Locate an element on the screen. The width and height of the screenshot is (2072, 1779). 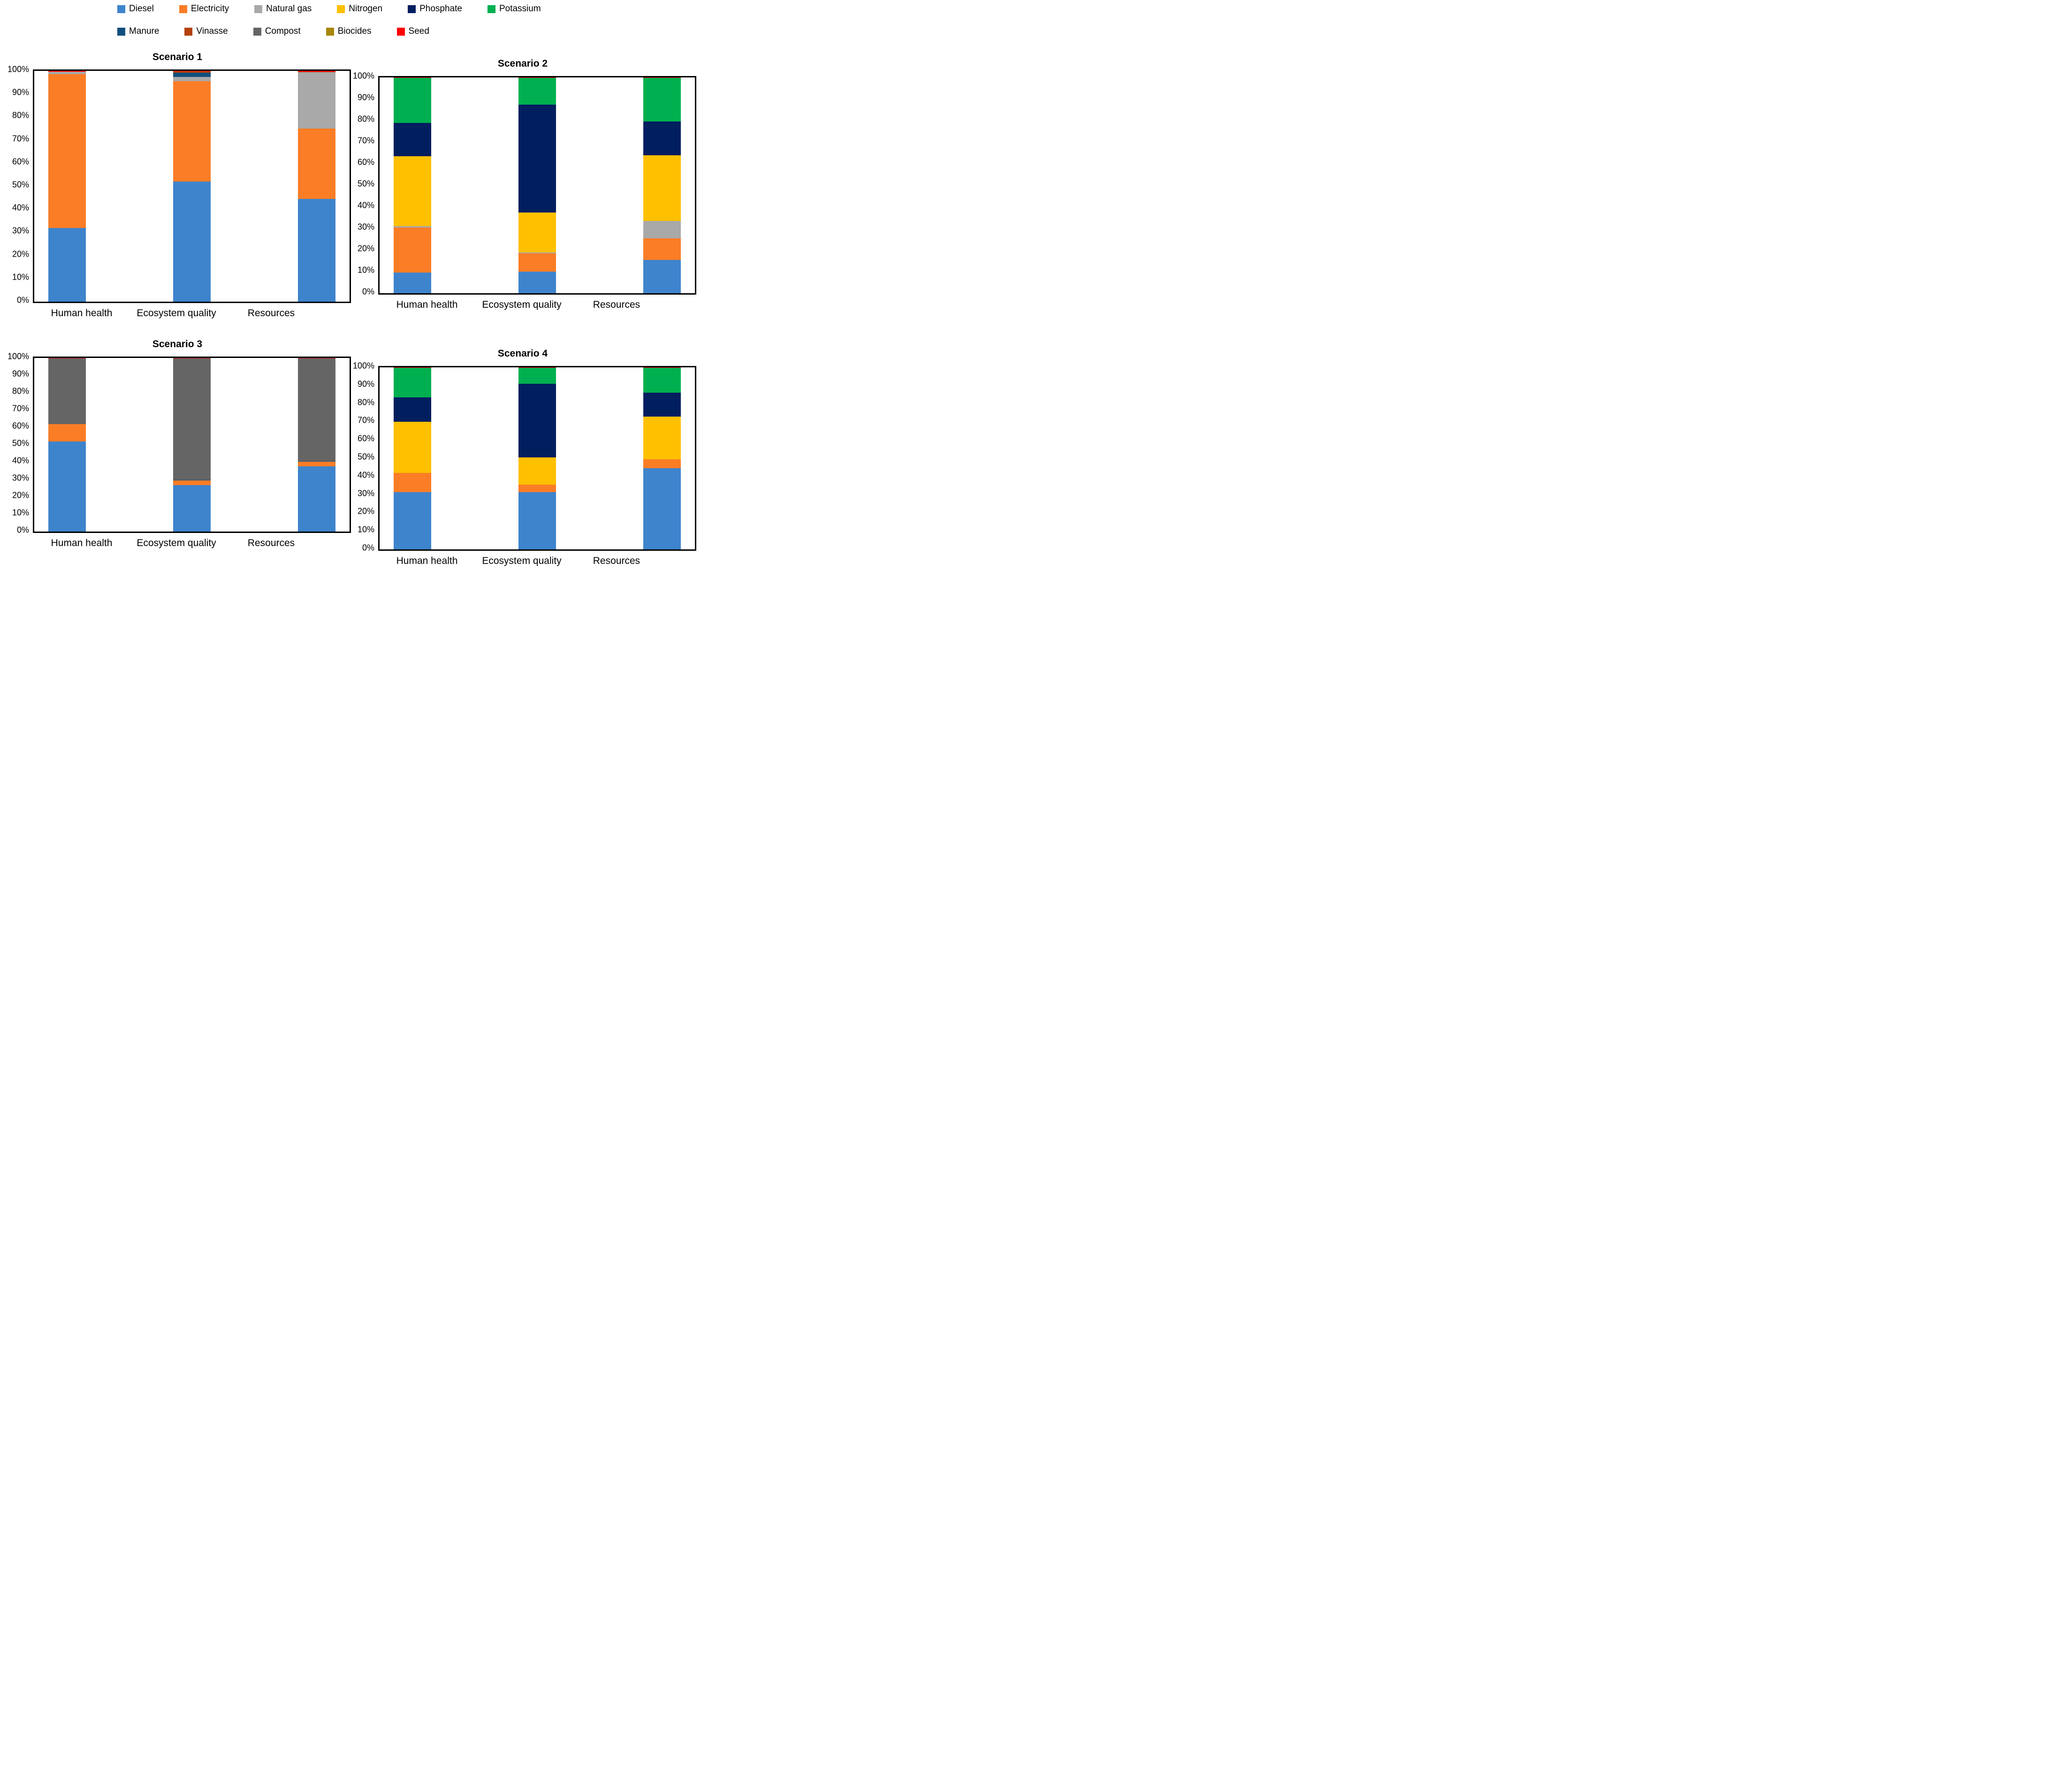
legend-label: Electricity is located at coordinates (209, 9).